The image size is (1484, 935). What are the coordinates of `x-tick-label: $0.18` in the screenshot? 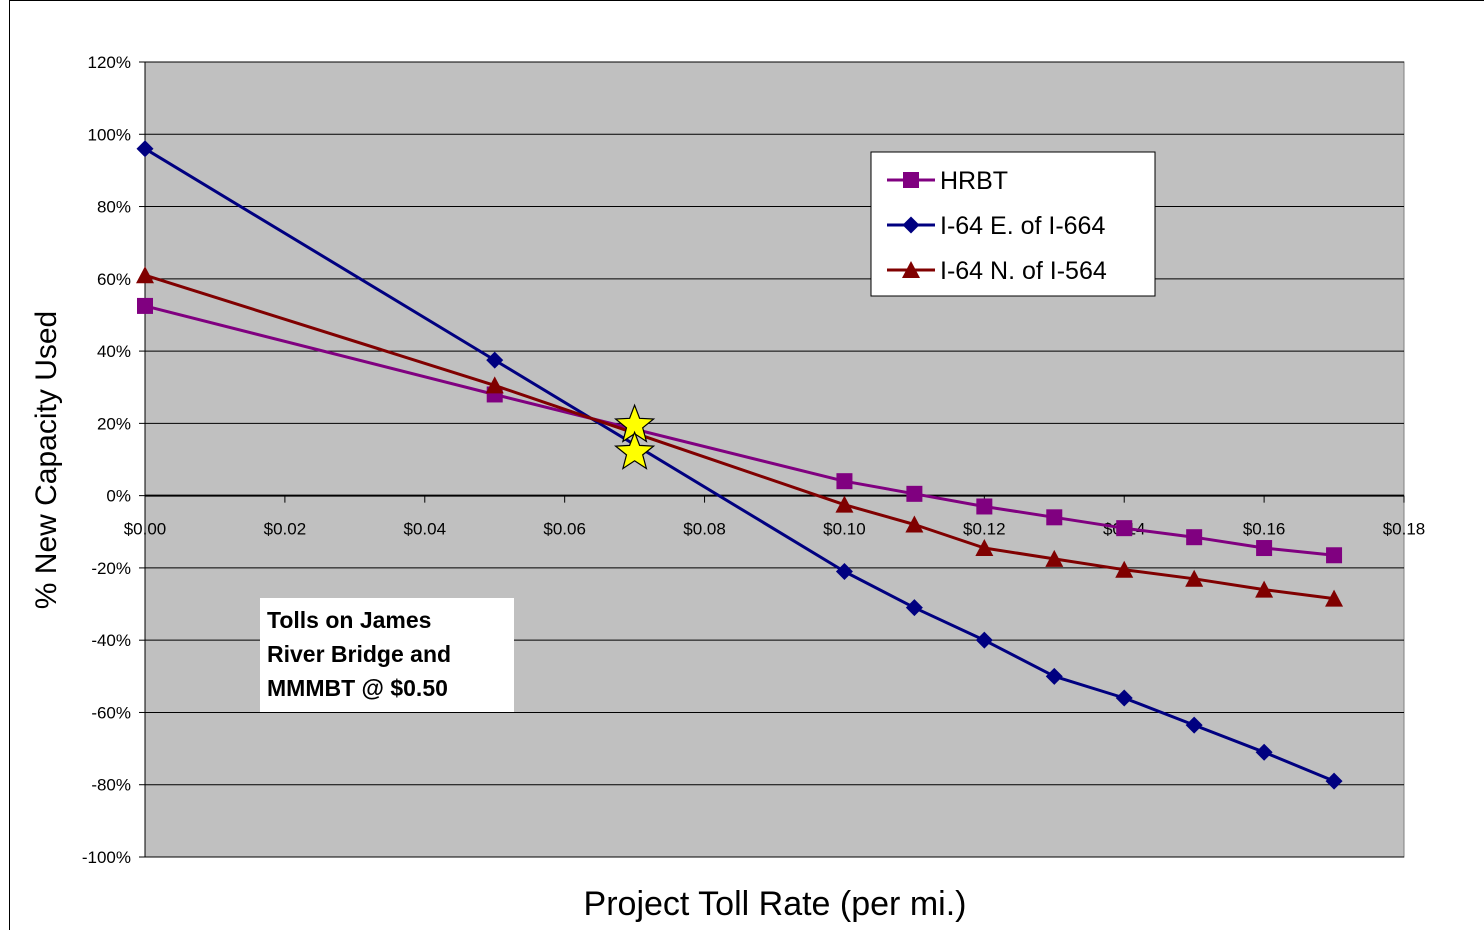 It's located at (1404, 529).